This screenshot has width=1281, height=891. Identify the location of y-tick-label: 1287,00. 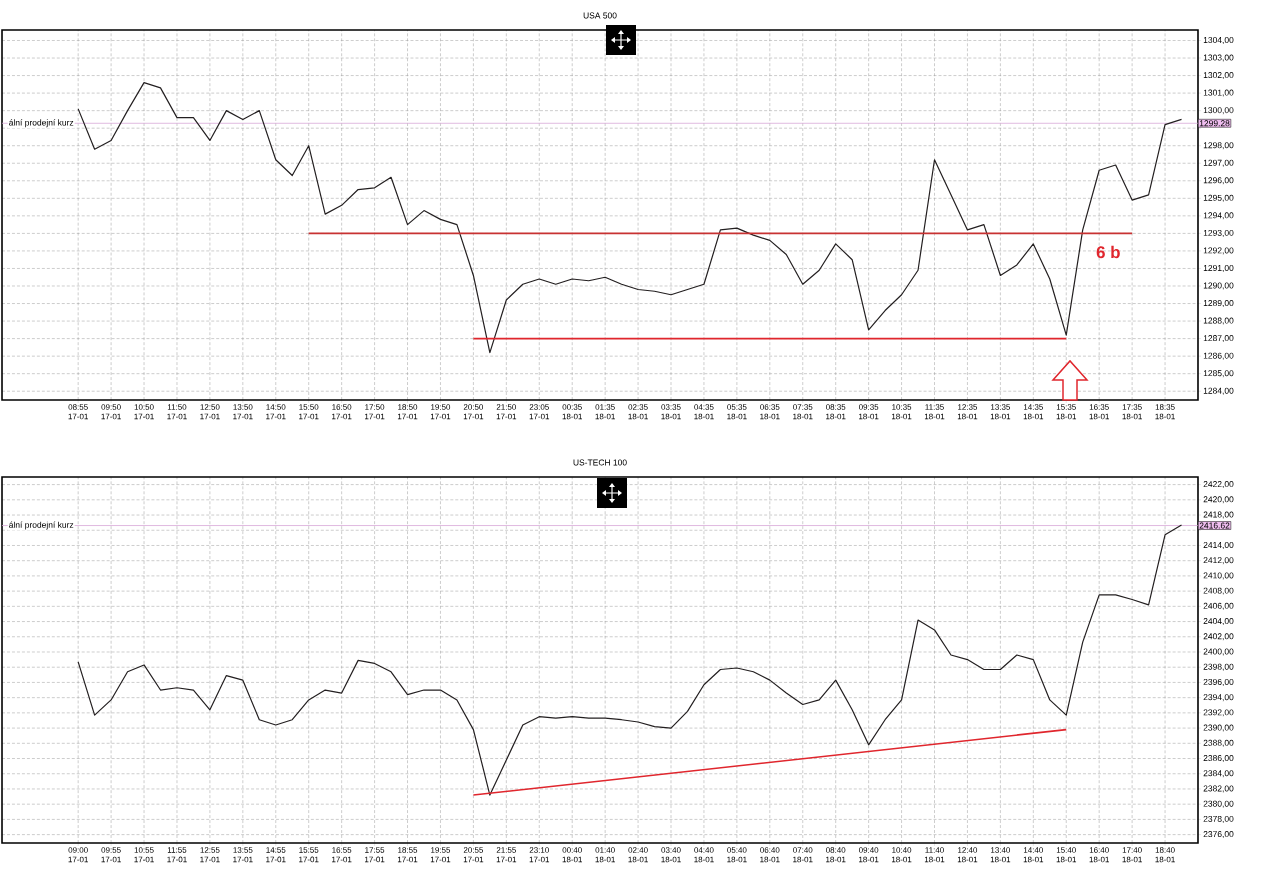
(1218, 339).